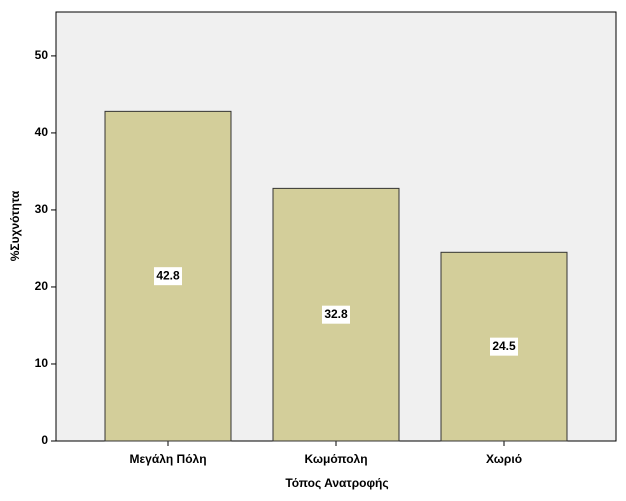  I want to click on y-tick-label: 20, so click(42, 286).